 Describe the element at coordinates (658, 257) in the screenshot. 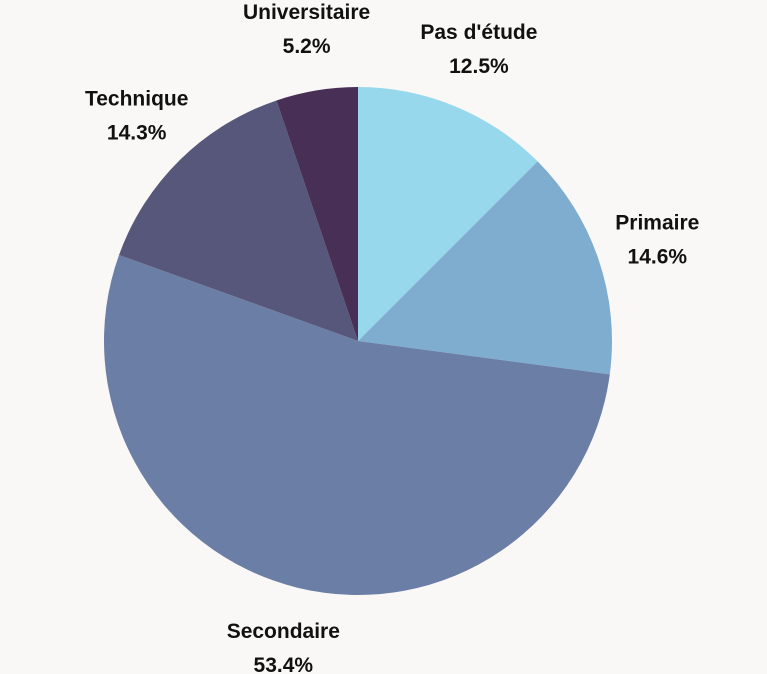

I see `slice-value-primaire: 14.6%` at that location.